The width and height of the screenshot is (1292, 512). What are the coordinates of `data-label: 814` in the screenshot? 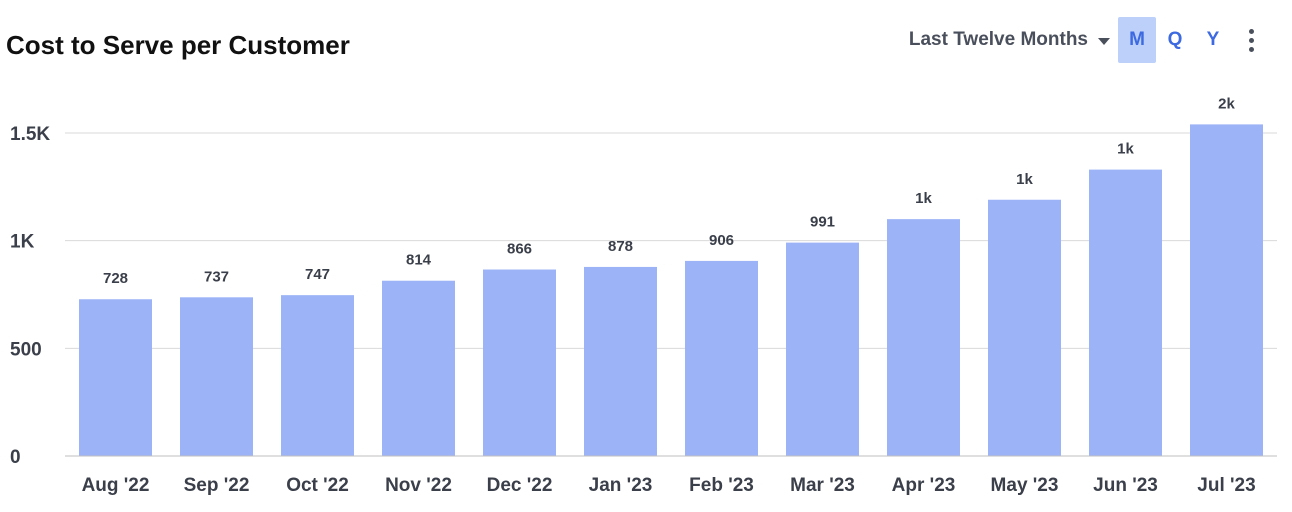 It's located at (419, 260).